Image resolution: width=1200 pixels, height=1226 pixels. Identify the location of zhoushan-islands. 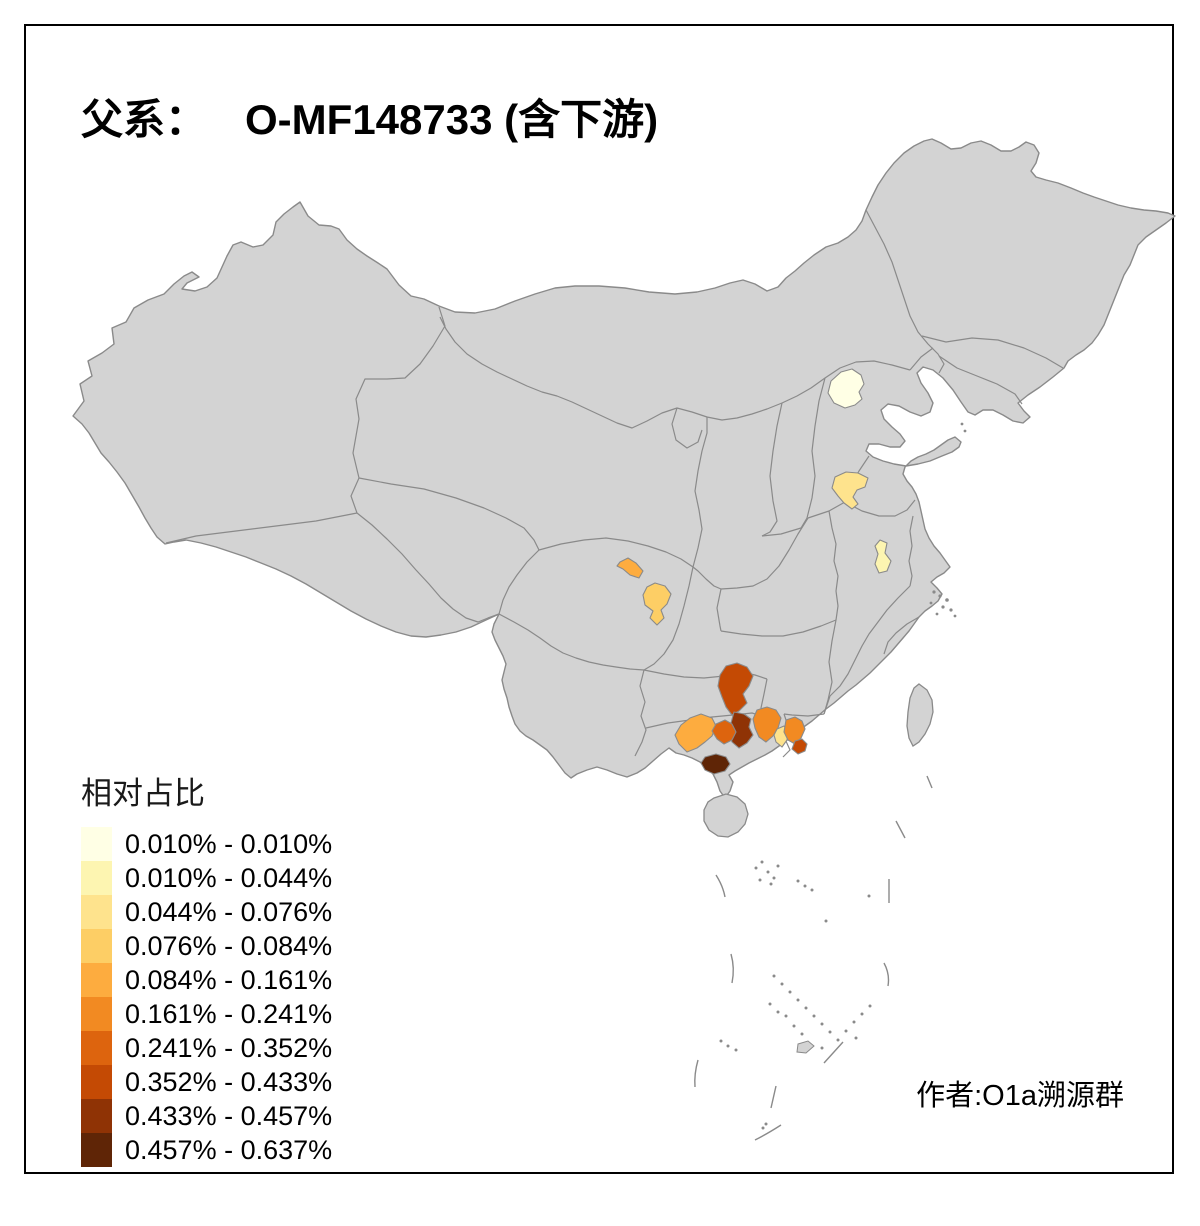
(943, 604).